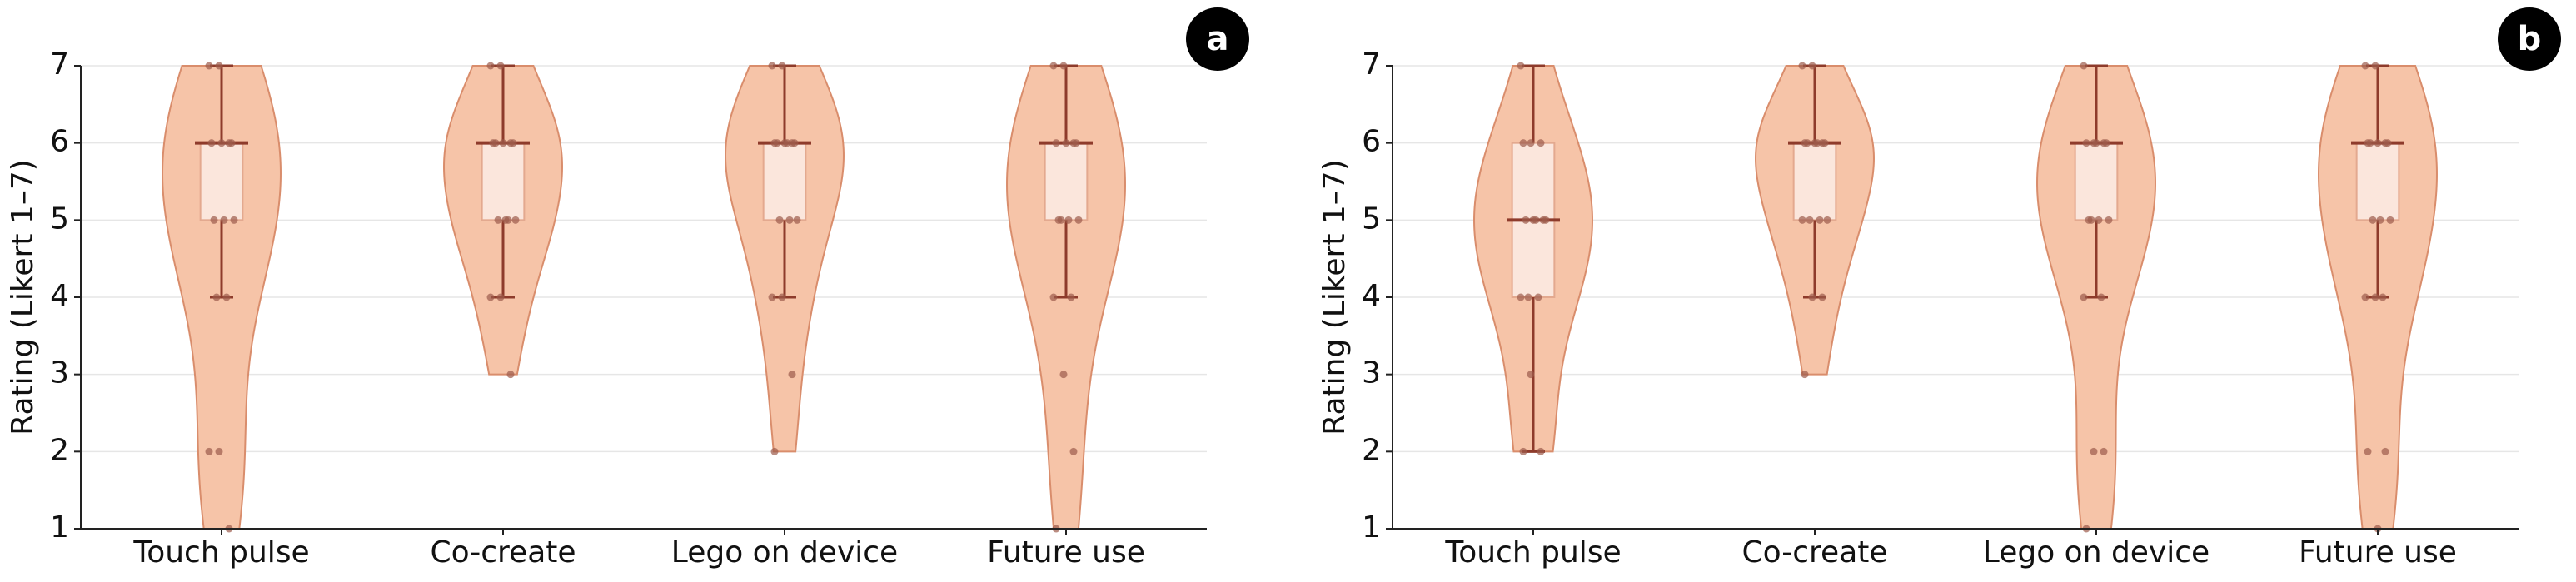 This screenshot has height=582, width=2576. I want to click on panel-label: b, so click(2530, 39).